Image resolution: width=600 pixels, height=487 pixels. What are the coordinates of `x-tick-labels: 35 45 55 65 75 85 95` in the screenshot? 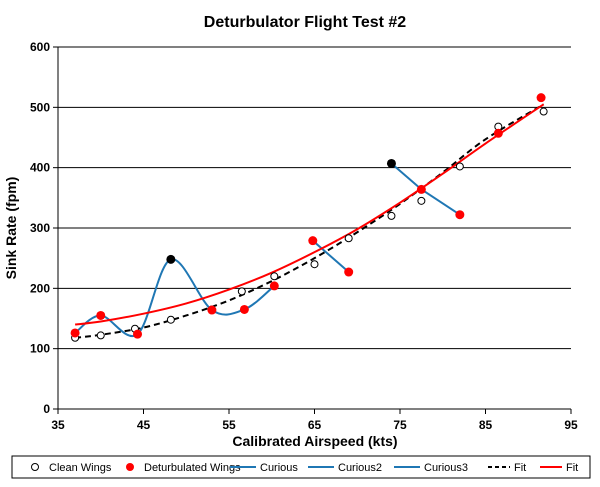 It's located at (314, 425).